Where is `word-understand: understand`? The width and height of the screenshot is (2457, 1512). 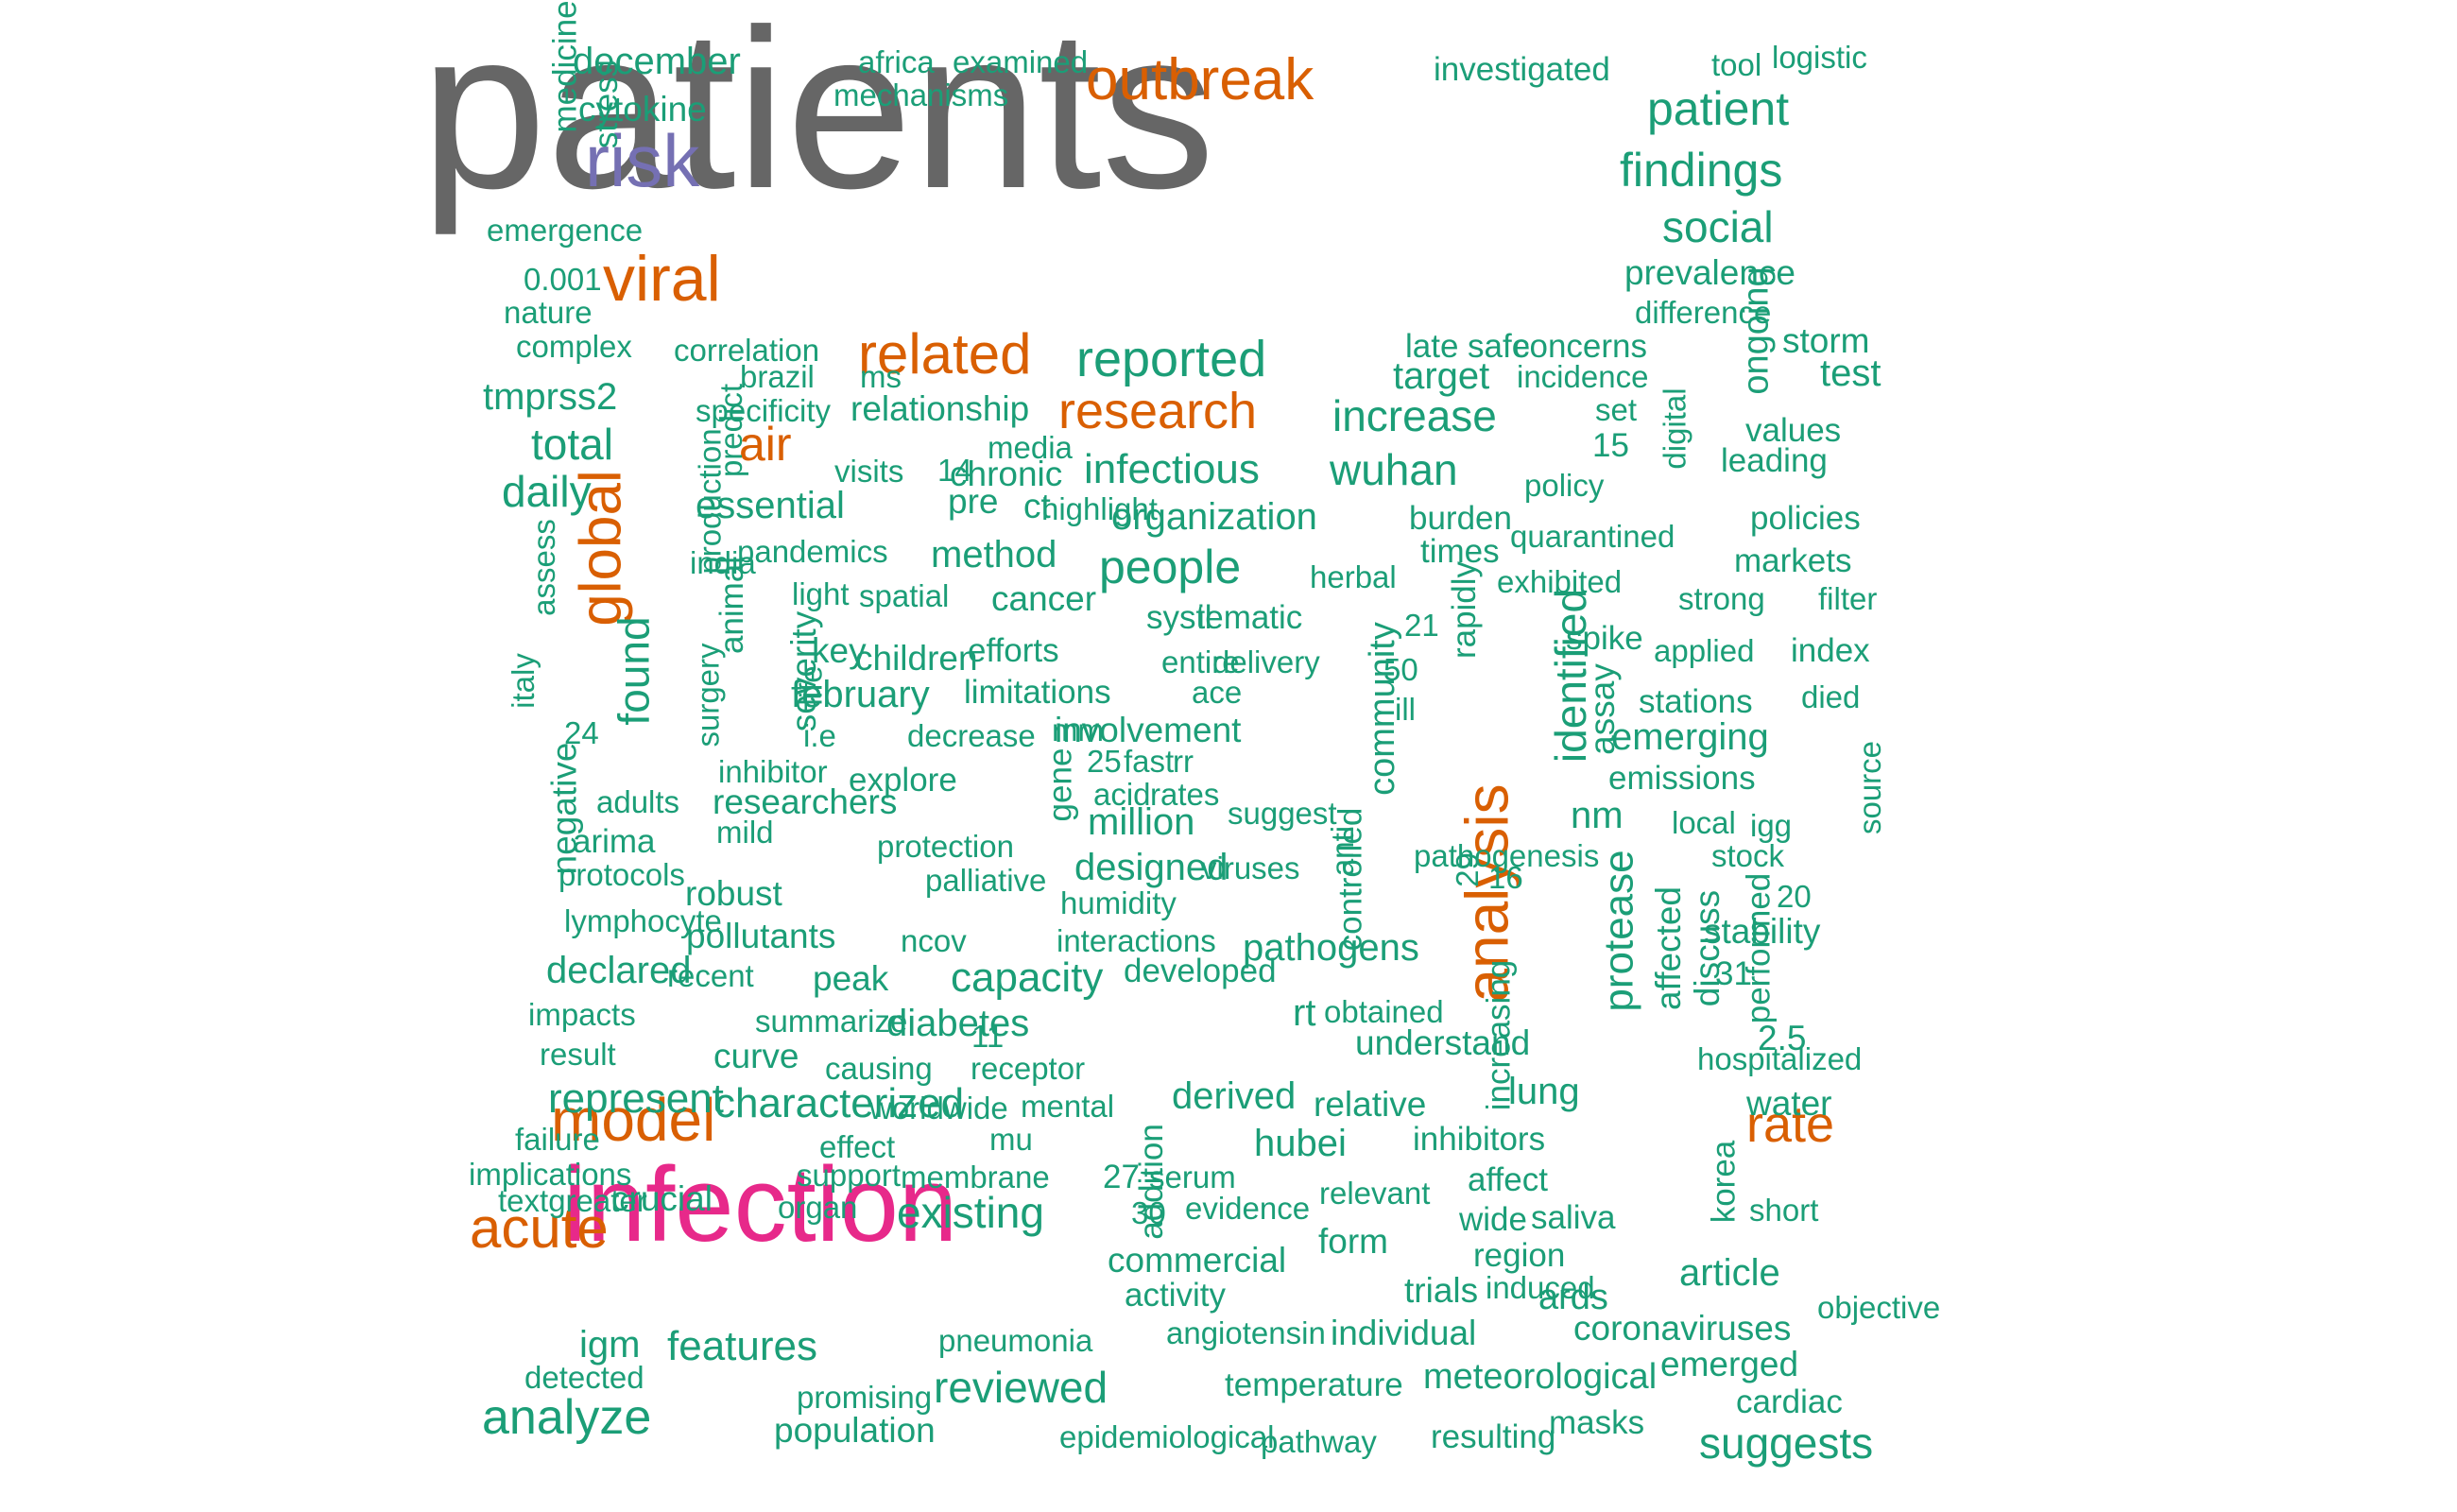
word-understand: understand is located at coordinates (1443, 1042).